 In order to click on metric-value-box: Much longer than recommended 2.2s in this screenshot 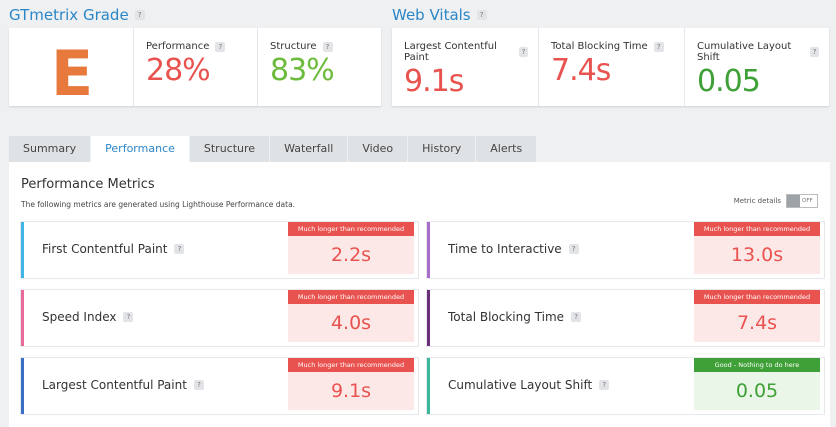, I will do `click(351, 248)`.